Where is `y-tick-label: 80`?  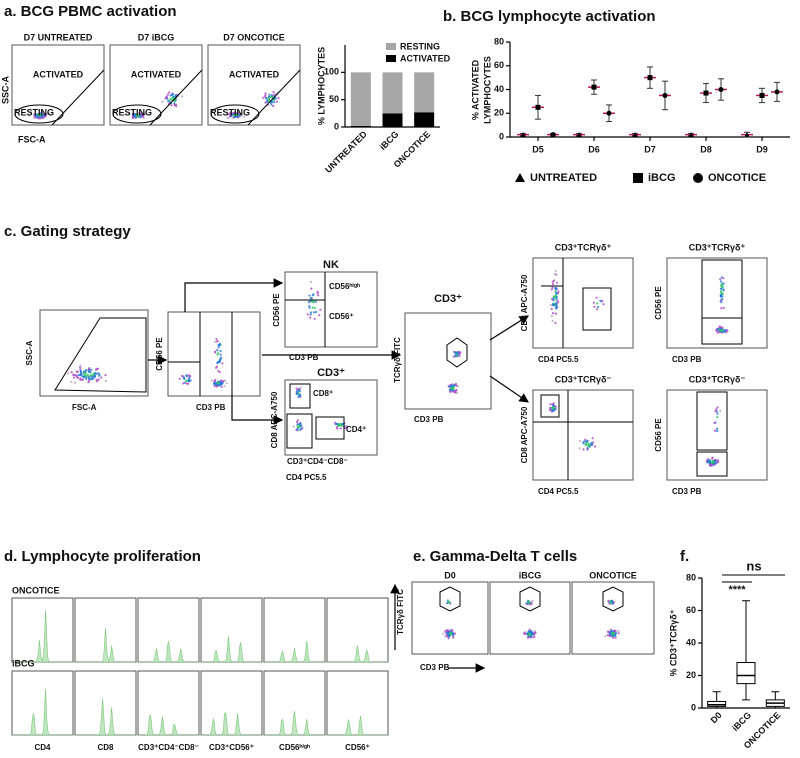
y-tick-label: 80 is located at coordinates (691, 577).